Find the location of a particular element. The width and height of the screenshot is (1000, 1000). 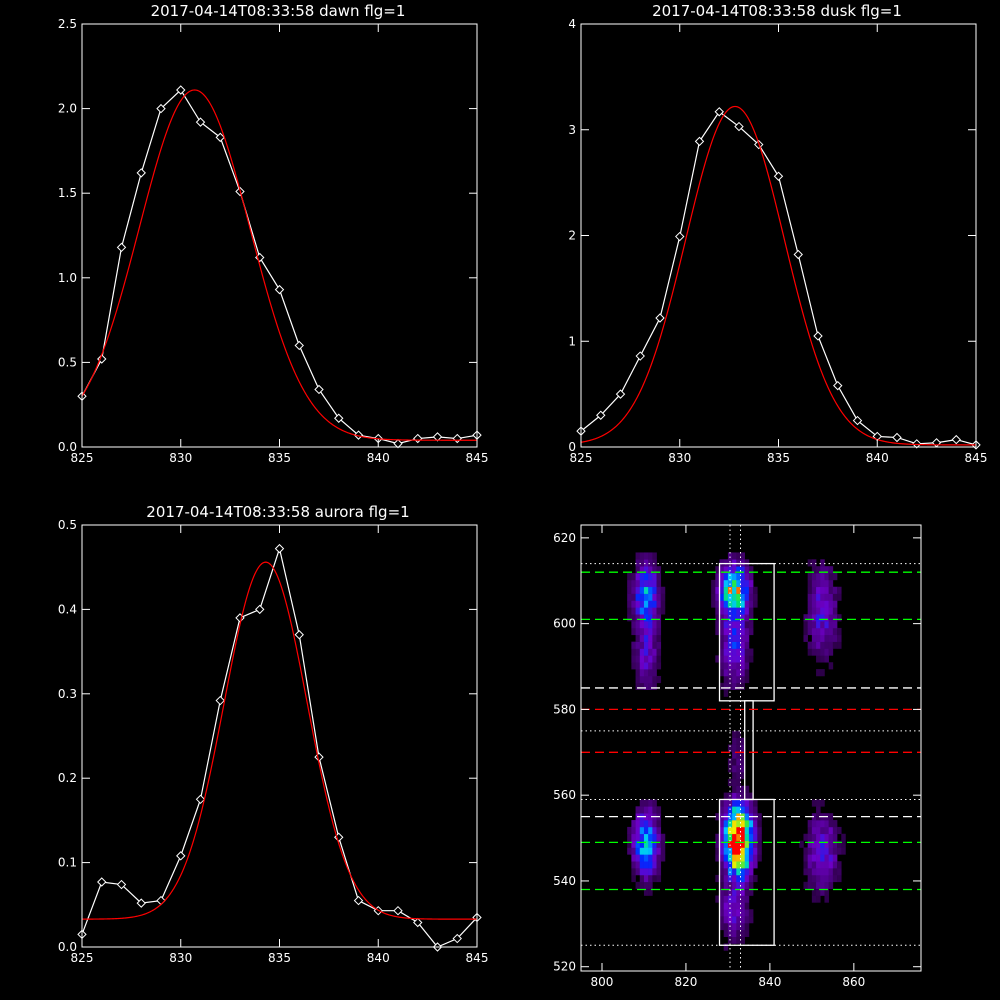

aurora-x-tick-label: 845 is located at coordinates (477, 958).